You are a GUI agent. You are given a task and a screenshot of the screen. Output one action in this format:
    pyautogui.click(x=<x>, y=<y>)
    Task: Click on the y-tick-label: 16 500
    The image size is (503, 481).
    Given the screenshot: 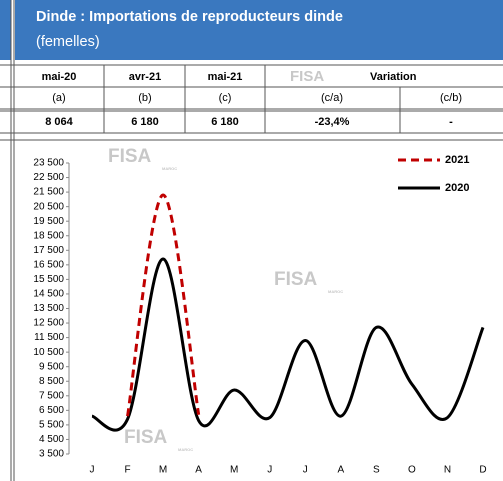 What is the action you would take?
    pyautogui.click(x=48, y=264)
    